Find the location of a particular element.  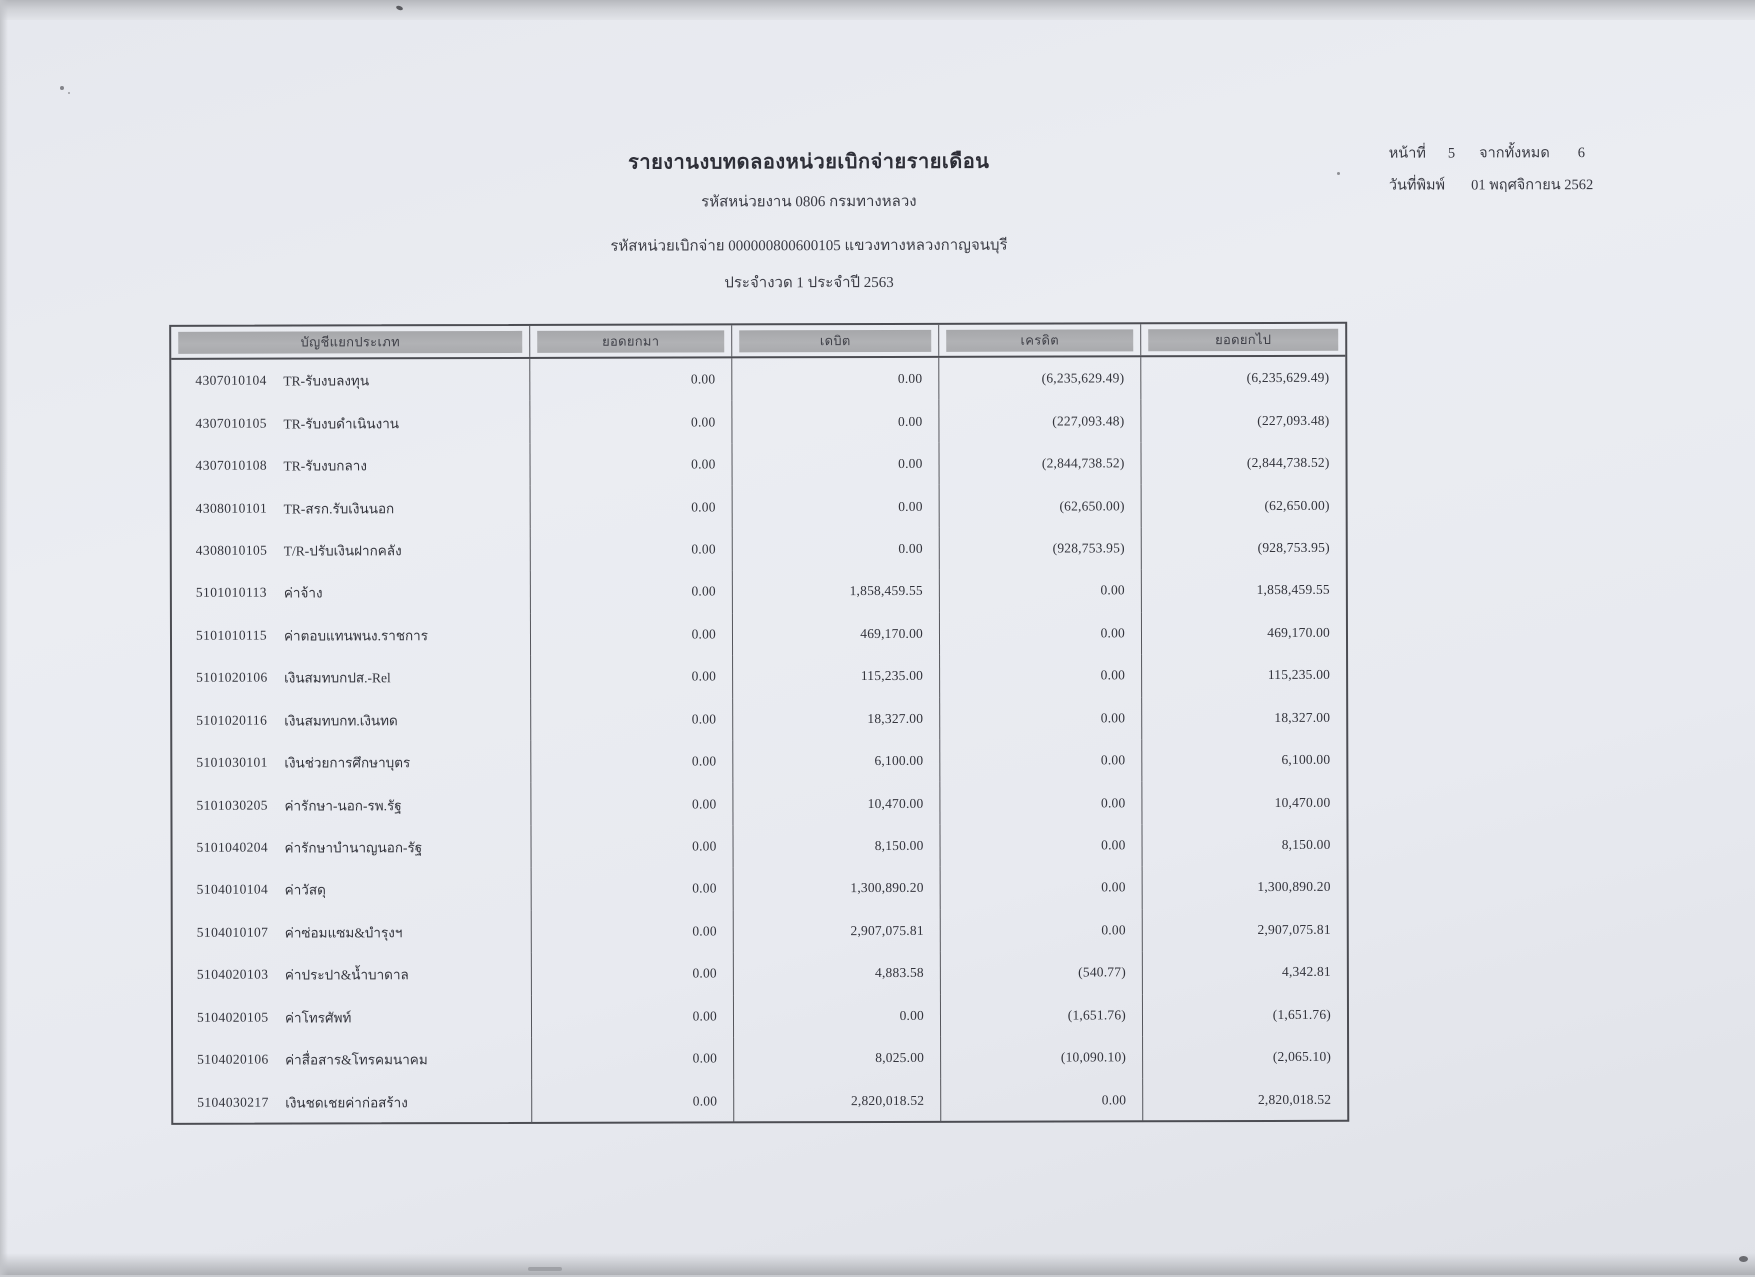

cell-debit: 8,025.00 is located at coordinates (837, 1058).